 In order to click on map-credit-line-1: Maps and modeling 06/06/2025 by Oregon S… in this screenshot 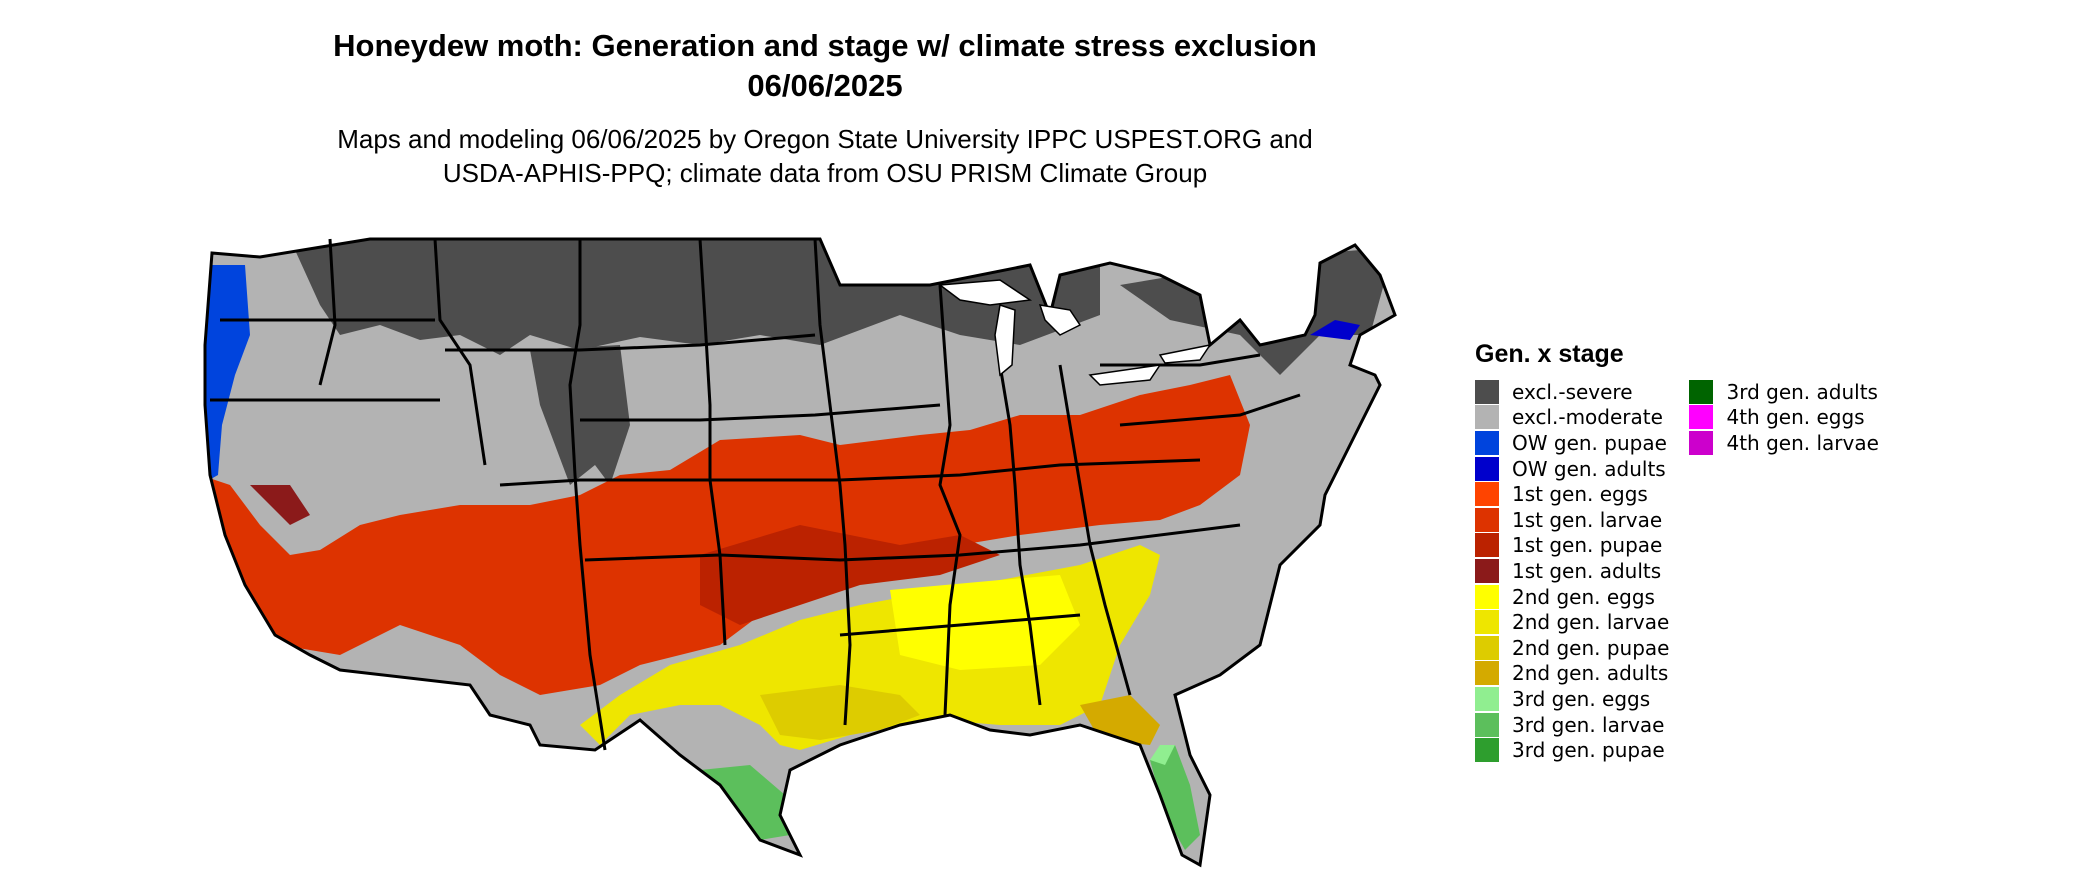, I will do `click(825, 139)`.